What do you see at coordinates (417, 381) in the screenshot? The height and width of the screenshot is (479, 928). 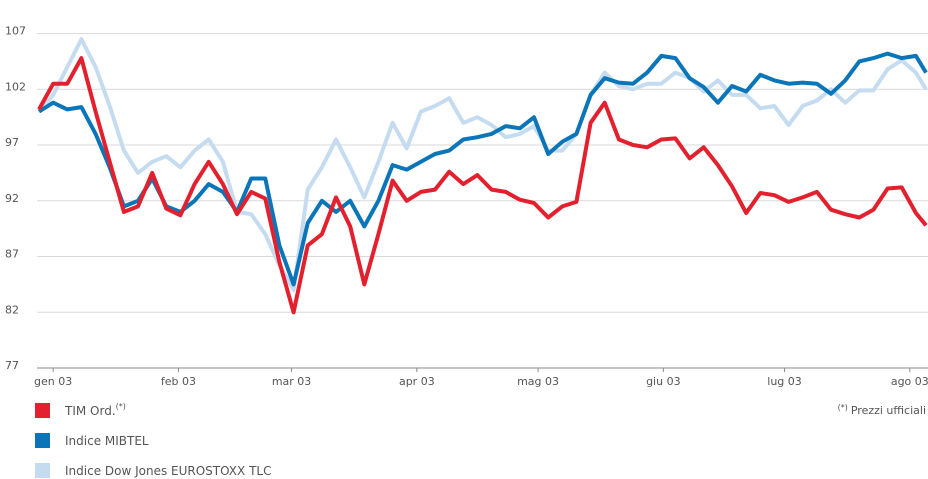 I see `x-tick-label: apr 03` at bounding box center [417, 381].